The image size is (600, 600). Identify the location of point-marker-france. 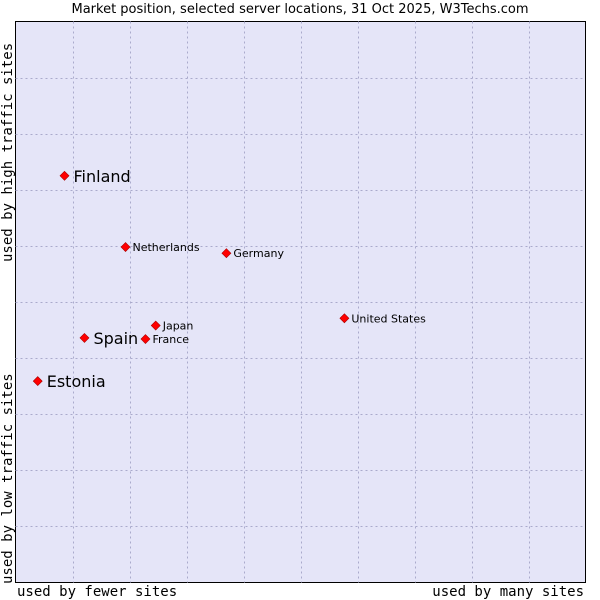
(145, 339).